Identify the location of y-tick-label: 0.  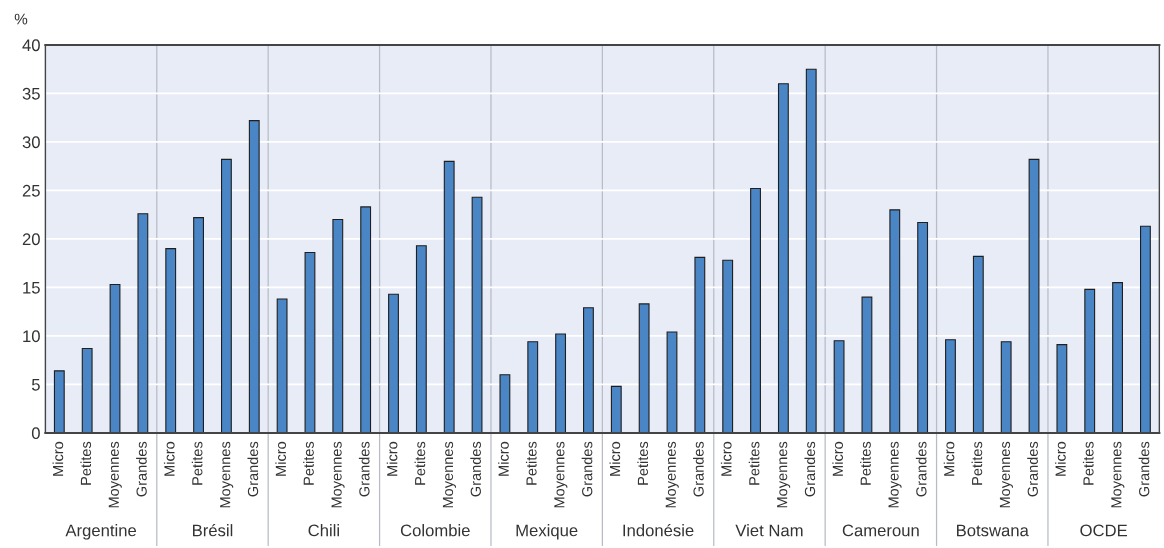
(35, 433).